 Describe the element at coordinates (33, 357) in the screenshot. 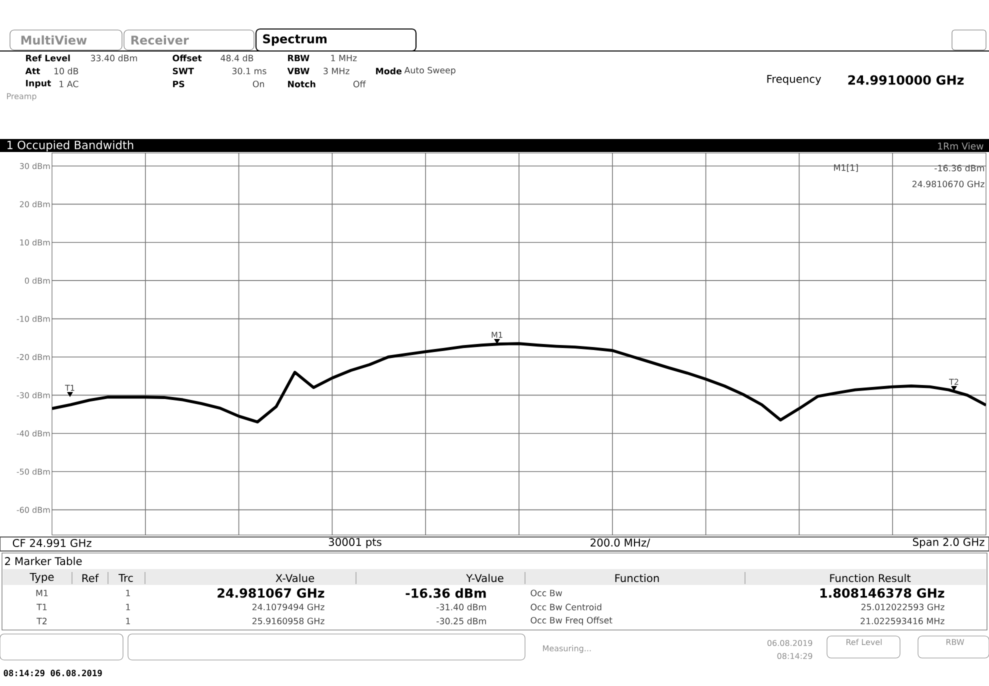

I see `y-tick-label: -20 dBm` at that location.